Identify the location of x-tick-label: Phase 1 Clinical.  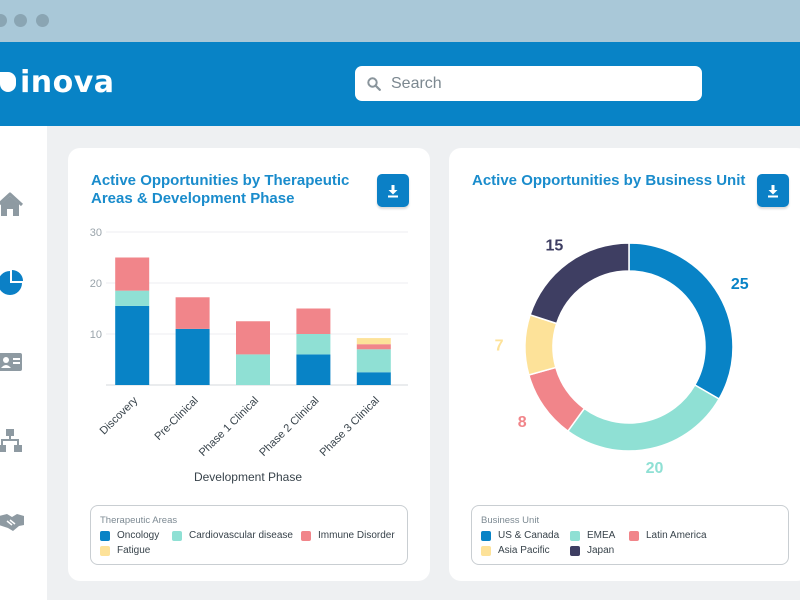
(229, 427).